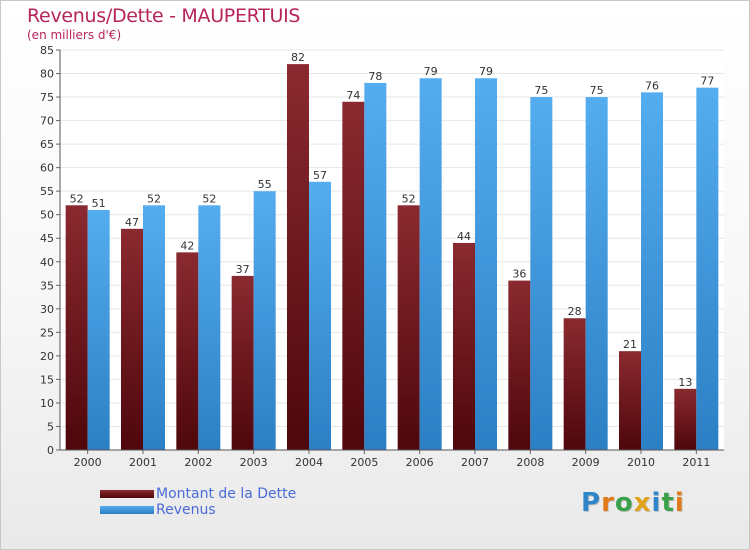  What do you see at coordinates (464, 236) in the screenshot?
I see `data-label: 44` at bounding box center [464, 236].